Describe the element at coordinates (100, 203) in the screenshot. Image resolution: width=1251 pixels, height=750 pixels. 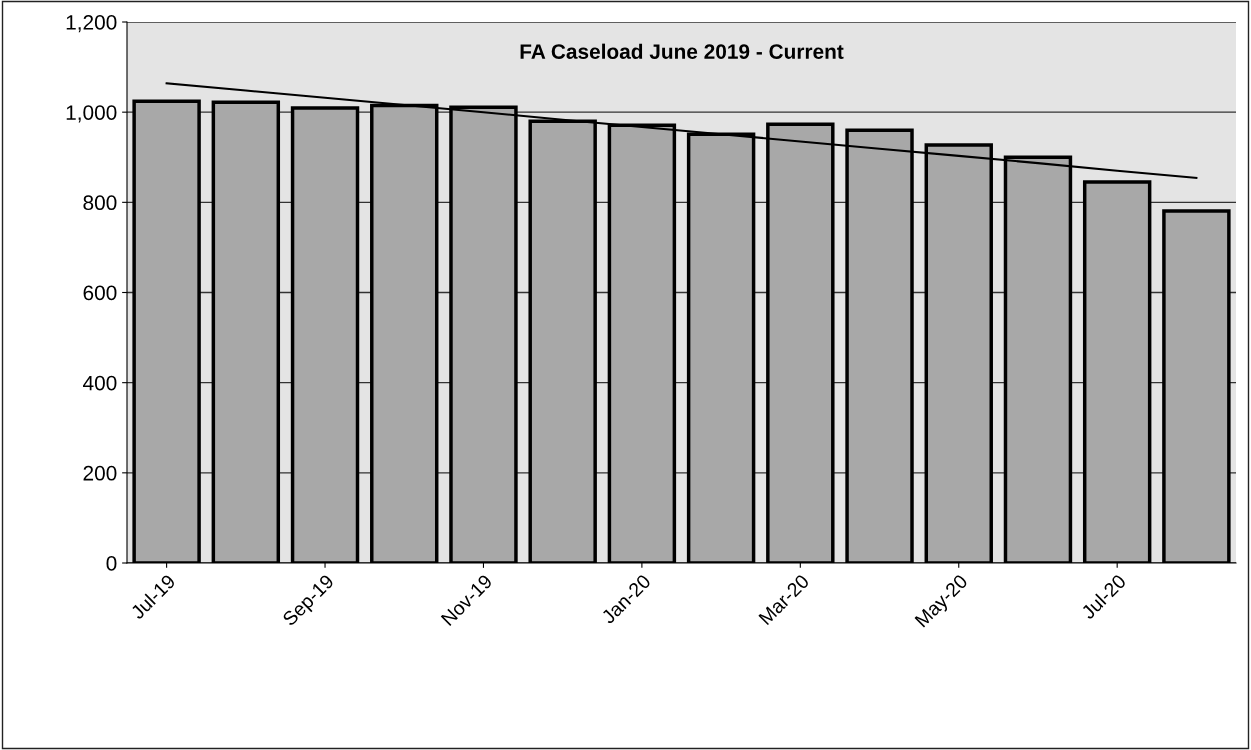
I see `y-tick-label: 800` at that location.